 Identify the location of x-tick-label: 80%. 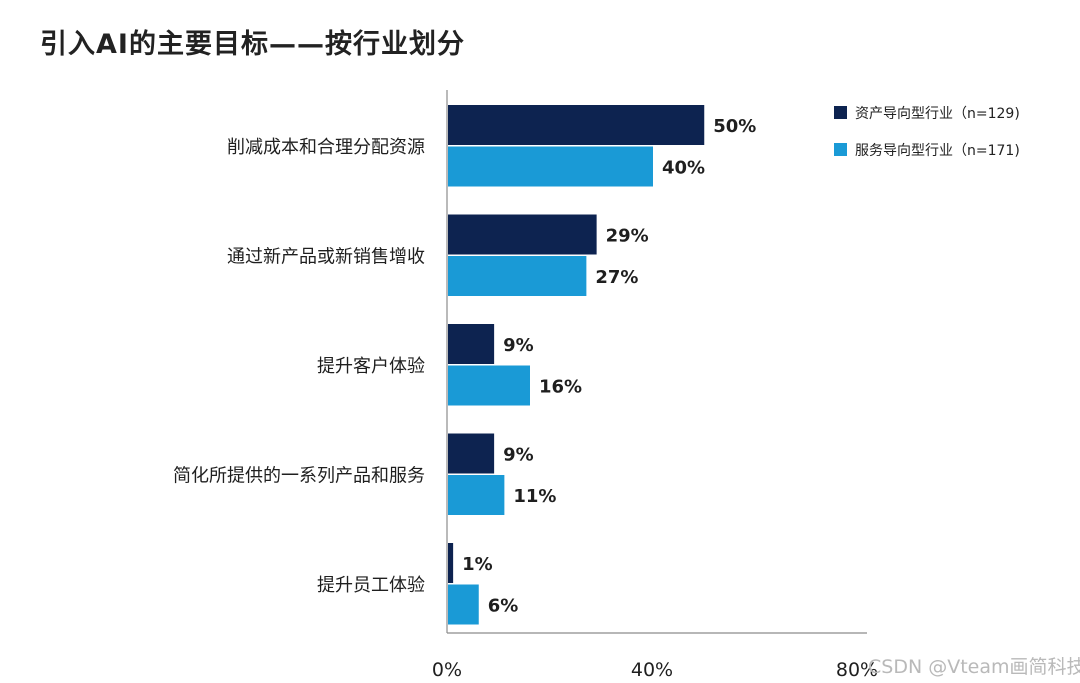
(857, 670).